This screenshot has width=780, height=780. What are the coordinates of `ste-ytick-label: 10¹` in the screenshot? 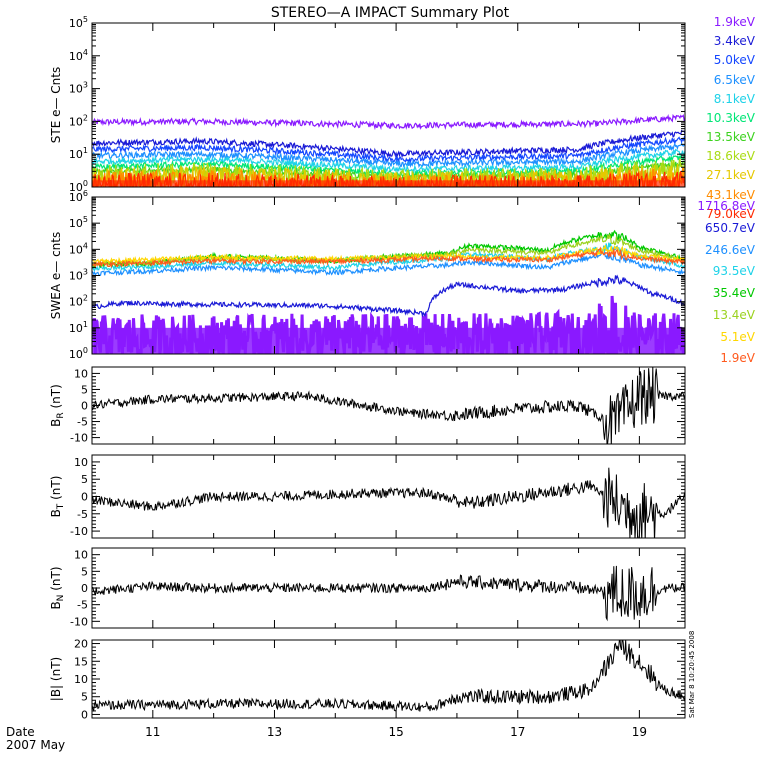 It's located at (78, 153).